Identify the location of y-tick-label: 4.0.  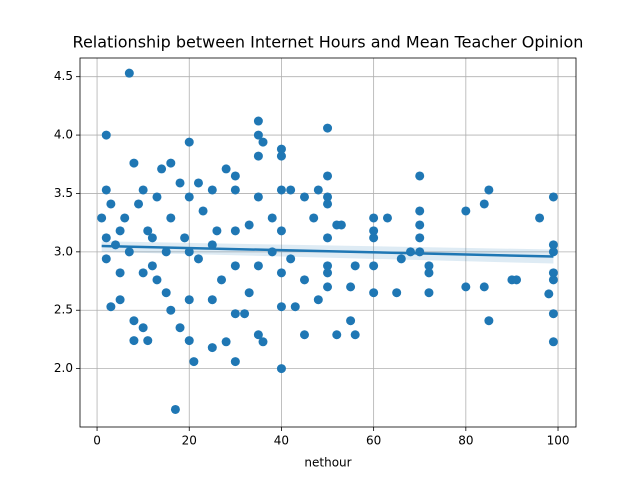
(63, 135).